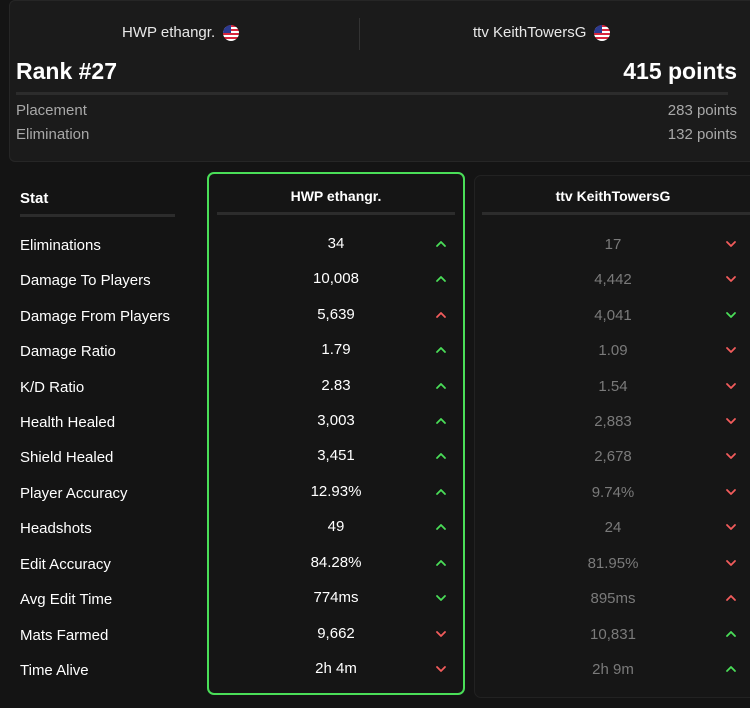  What do you see at coordinates (51, 110) in the screenshot?
I see `placement-label: Placement` at bounding box center [51, 110].